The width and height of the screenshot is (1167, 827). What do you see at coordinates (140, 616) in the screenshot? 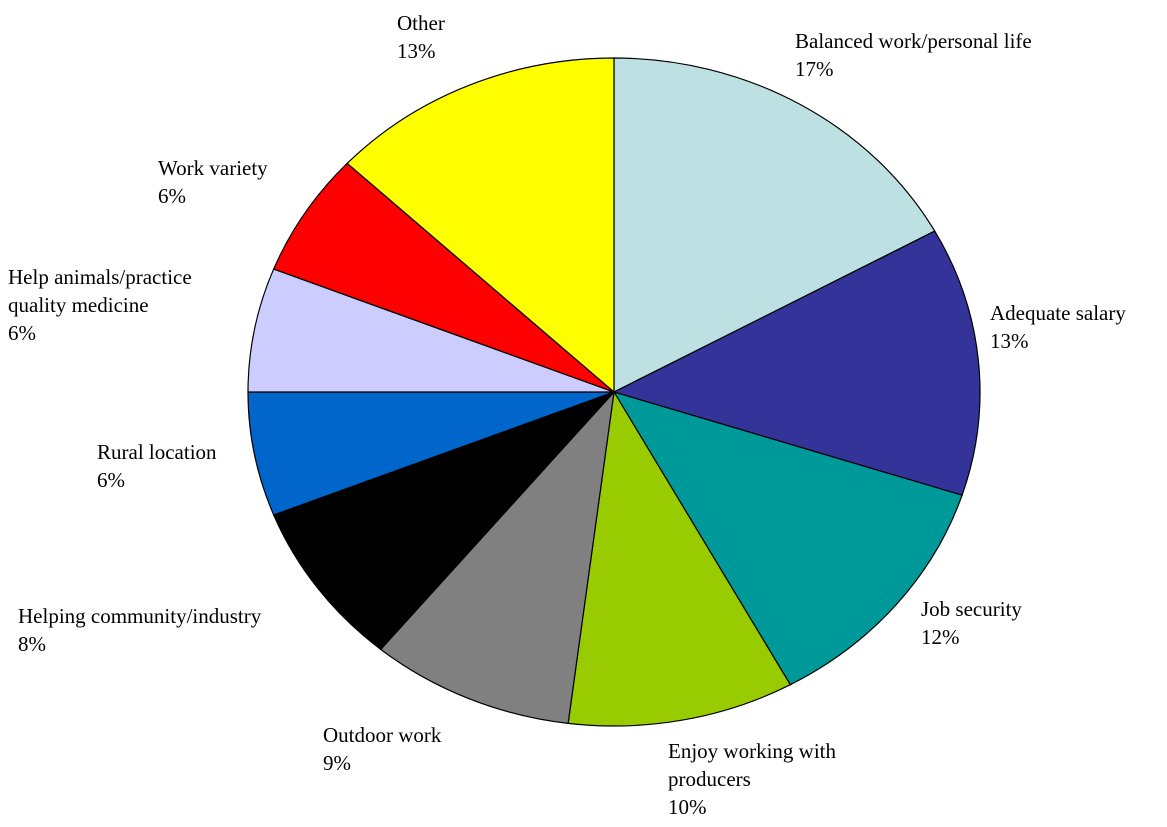
I see `slice-name-5: Helping community/industry` at bounding box center [140, 616].